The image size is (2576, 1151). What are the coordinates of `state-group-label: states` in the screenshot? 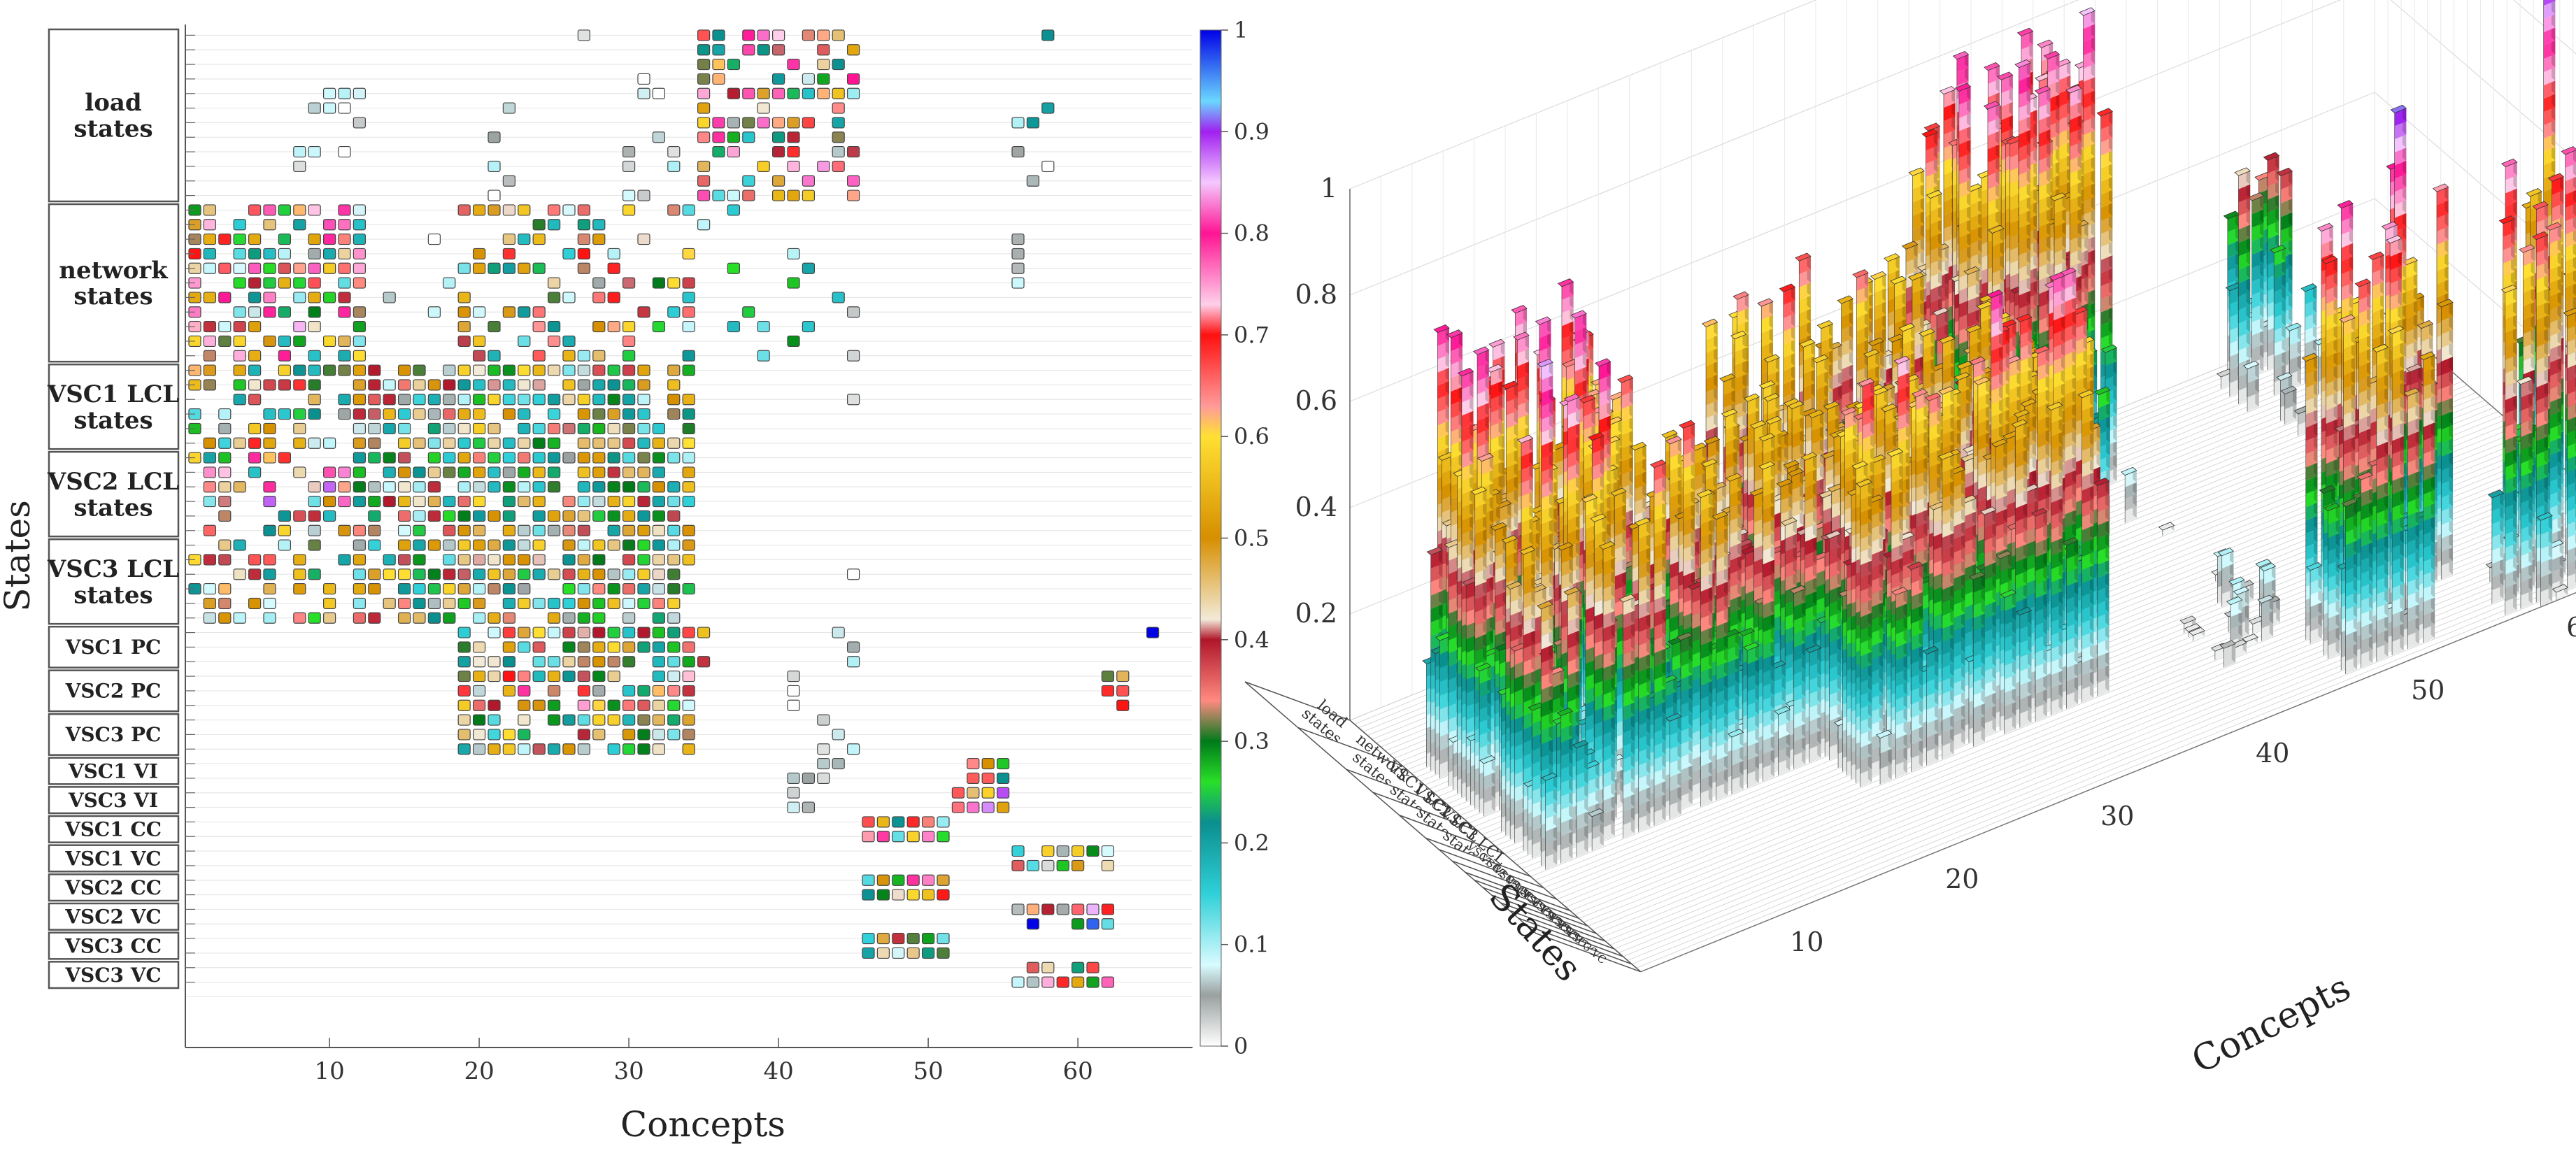 It's located at (112, 595).